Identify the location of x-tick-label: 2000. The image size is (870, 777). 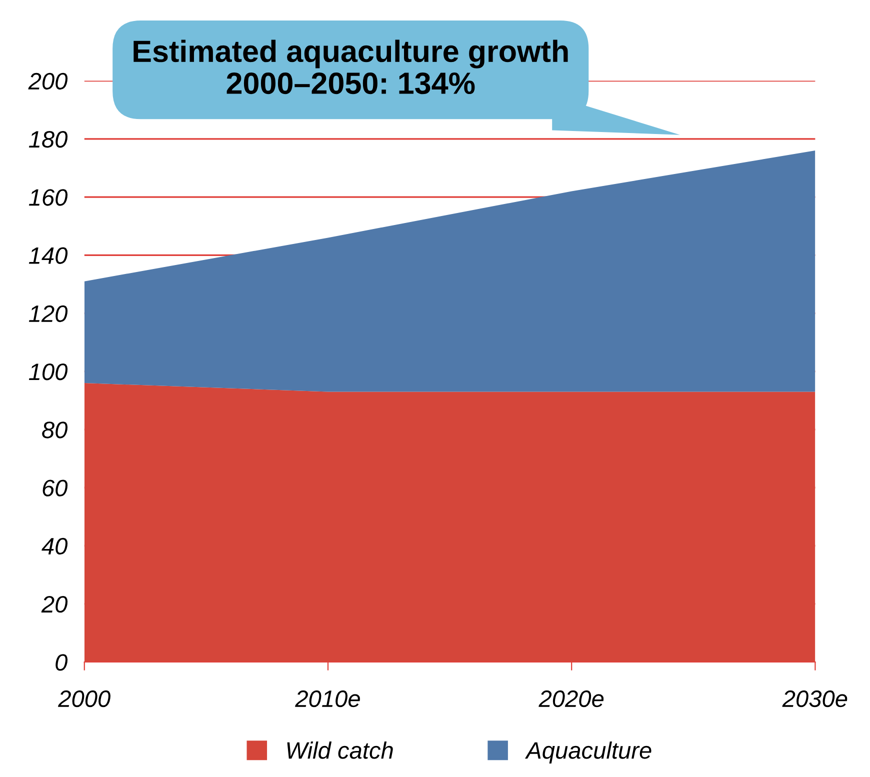
(84, 699).